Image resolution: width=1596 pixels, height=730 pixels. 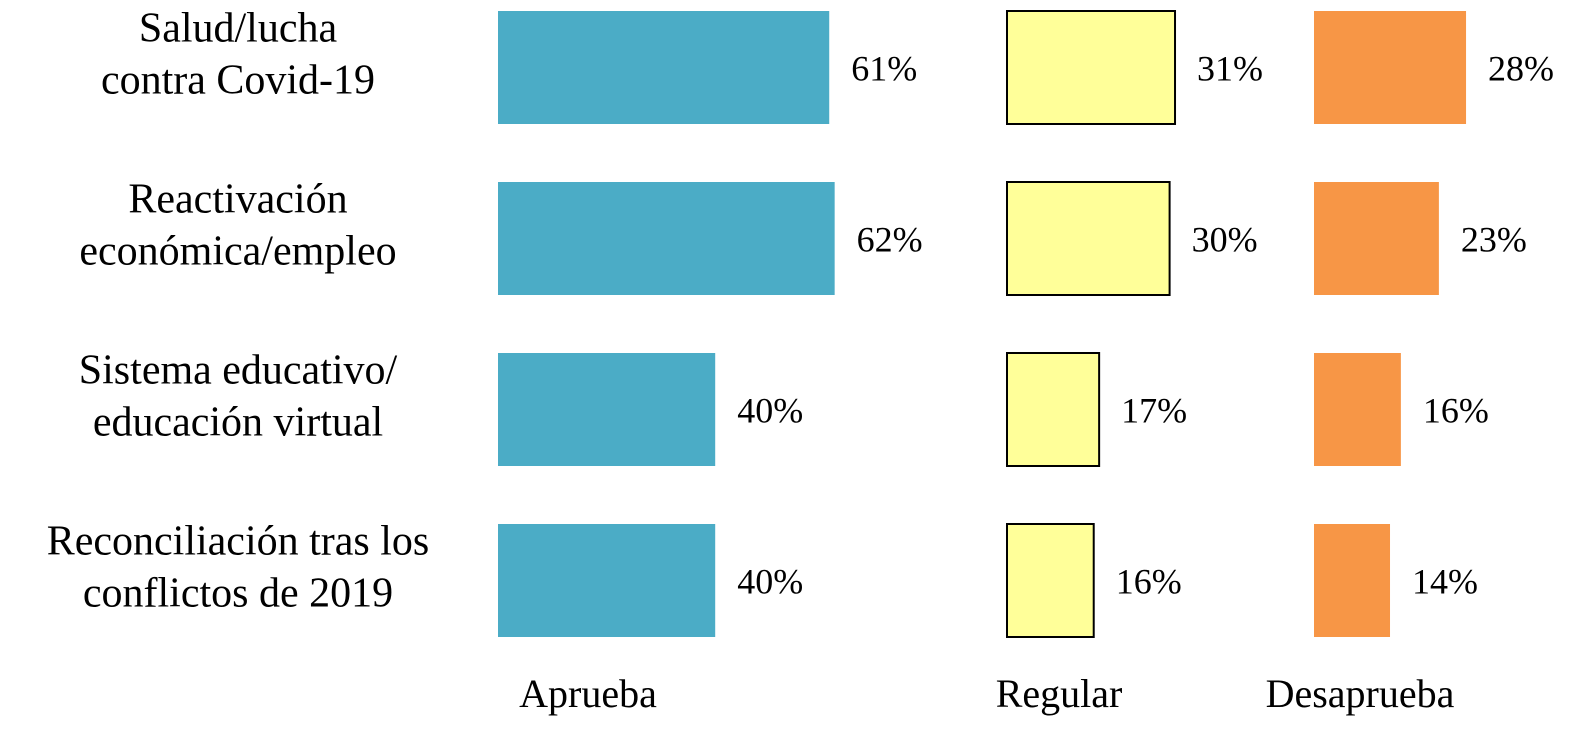 What do you see at coordinates (890, 240) in the screenshot?
I see `value-label: 62%` at bounding box center [890, 240].